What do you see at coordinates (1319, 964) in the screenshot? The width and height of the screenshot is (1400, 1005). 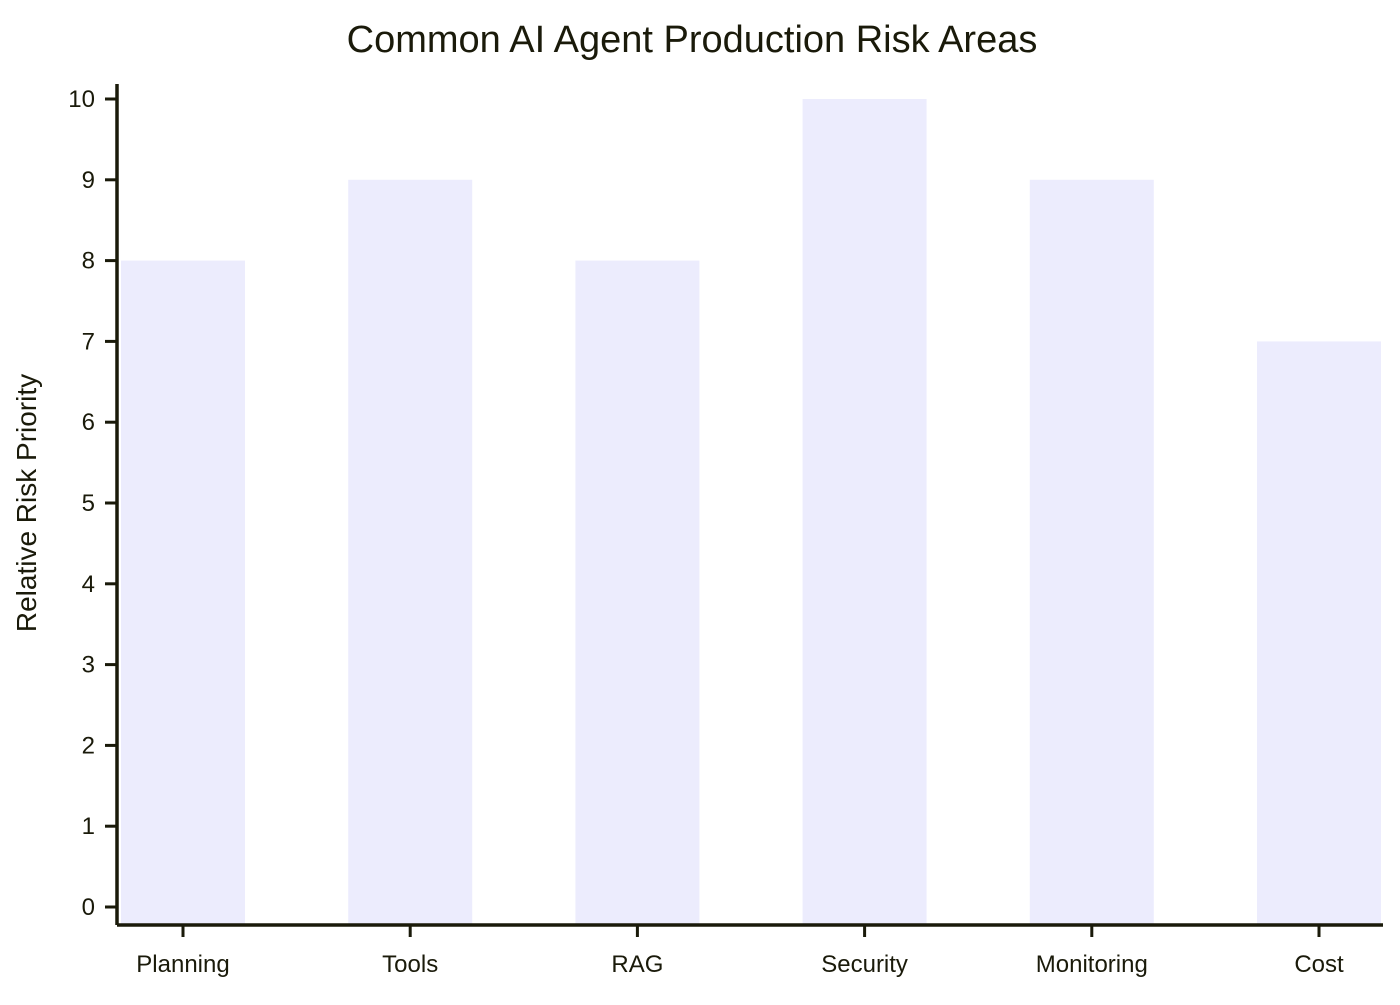 I see `x-tick-label: Cost` at bounding box center [1319, 964].